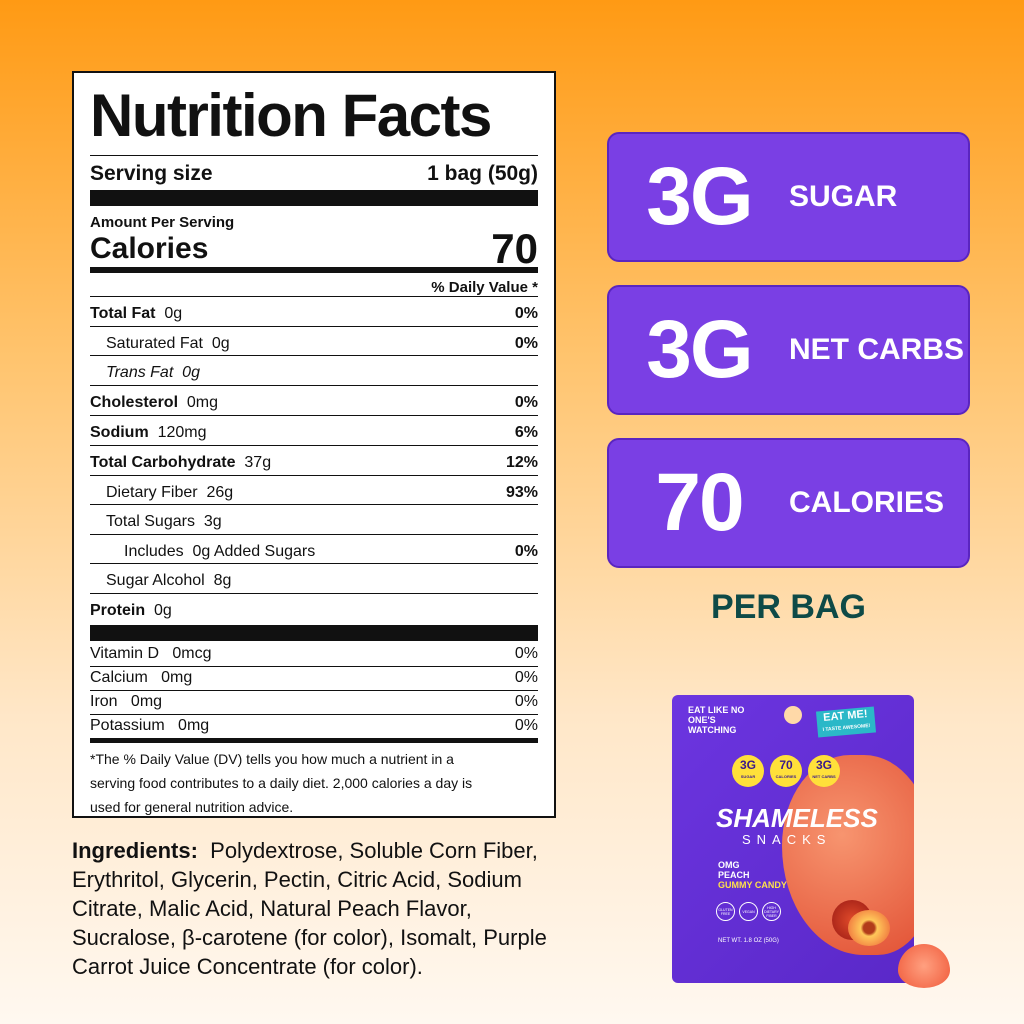 The height and width of the screenshot is (1024, 1024). I want to click on nutrient-row: Cholesterol 0mg 0%, so click(314, 403).